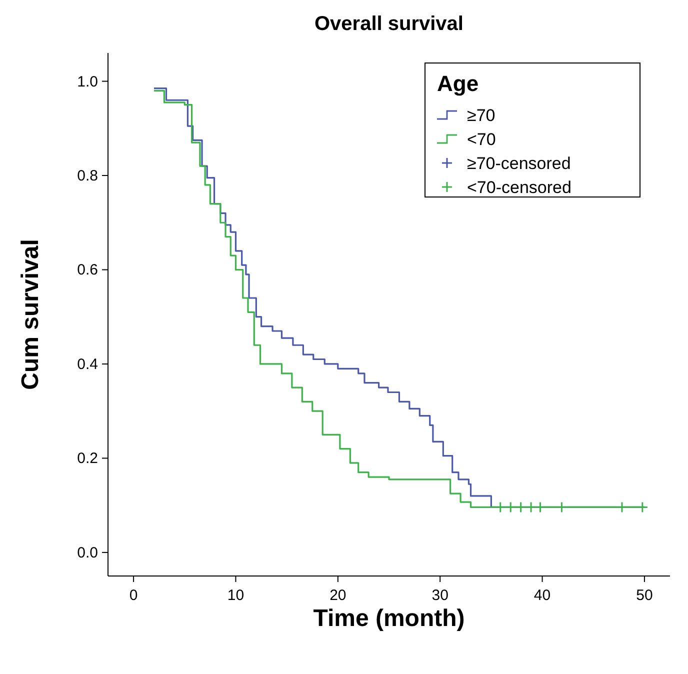 The image size is (688, 674). What do you see at coordinates (133, 595) in the screenshot?
I see `x-tick-label: 0` at bounding box center [133, 595].